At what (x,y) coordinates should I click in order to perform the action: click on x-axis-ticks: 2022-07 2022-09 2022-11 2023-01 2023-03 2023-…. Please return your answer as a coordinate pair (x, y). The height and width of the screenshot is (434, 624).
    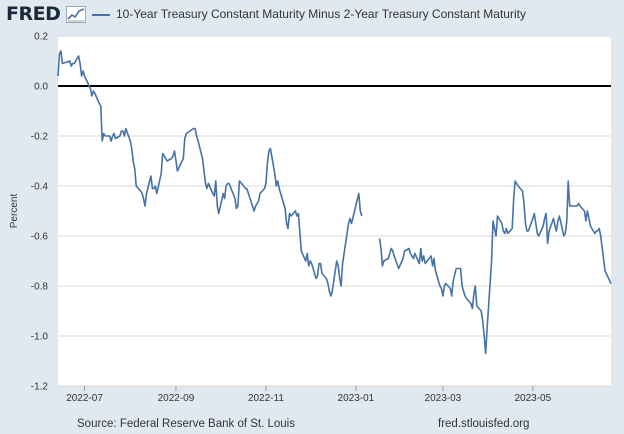
    Looking at the image, I should click on (309, 395).